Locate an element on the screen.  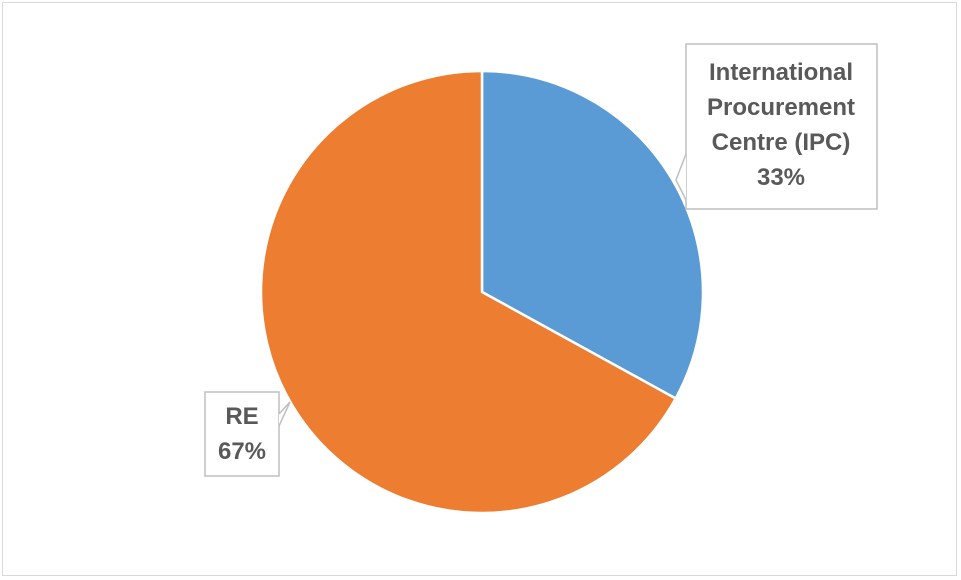
data-label-ipc-line-2: Centre (IPC) is located at coordinates (781, 142).